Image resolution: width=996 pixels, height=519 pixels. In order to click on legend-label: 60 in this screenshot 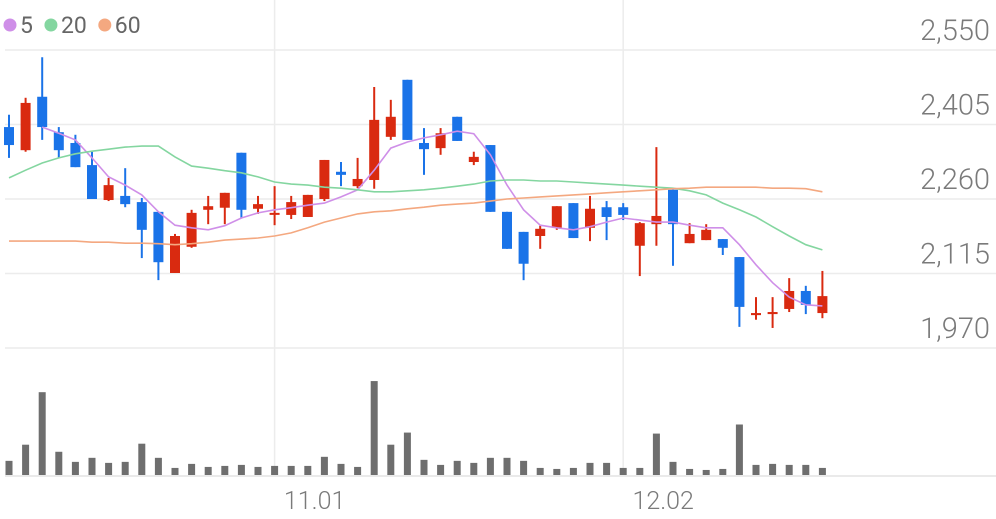, I will do `click(128, 25)`.